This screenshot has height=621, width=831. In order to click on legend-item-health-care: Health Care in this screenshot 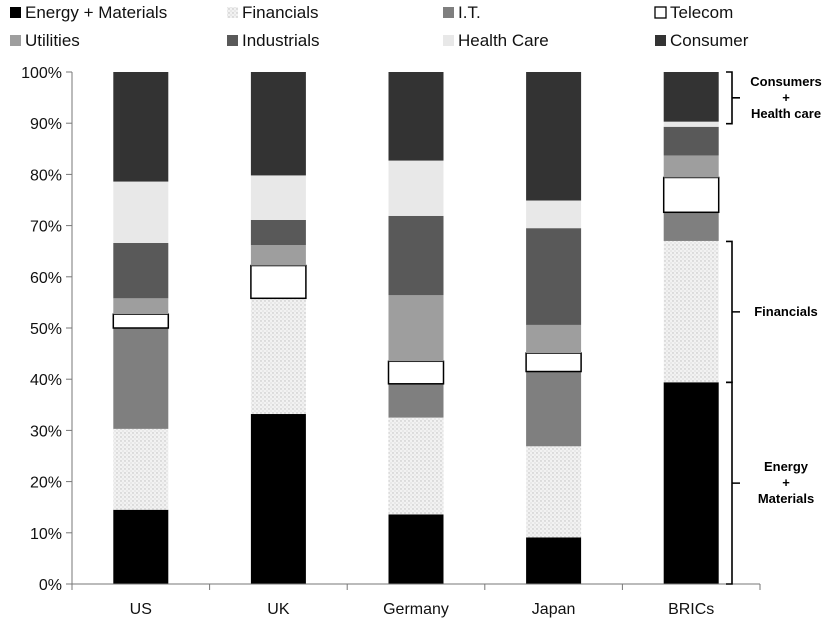, I will do `click(496, 40)`.